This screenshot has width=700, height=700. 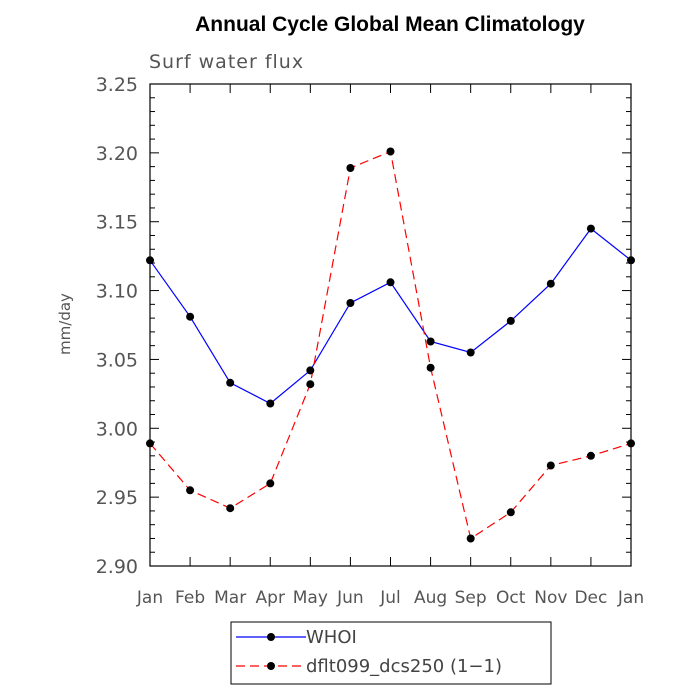 I want to click on y-tick-label: 3.10, so click(x=117, y=292).